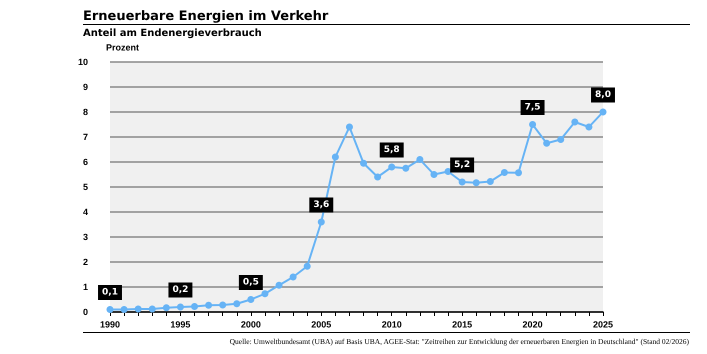 The image size is (707, 354). What do you see at coordinates (392, 150) in the screenshot?
I see `data-label: 5,8` at bounding box center [392, 150].